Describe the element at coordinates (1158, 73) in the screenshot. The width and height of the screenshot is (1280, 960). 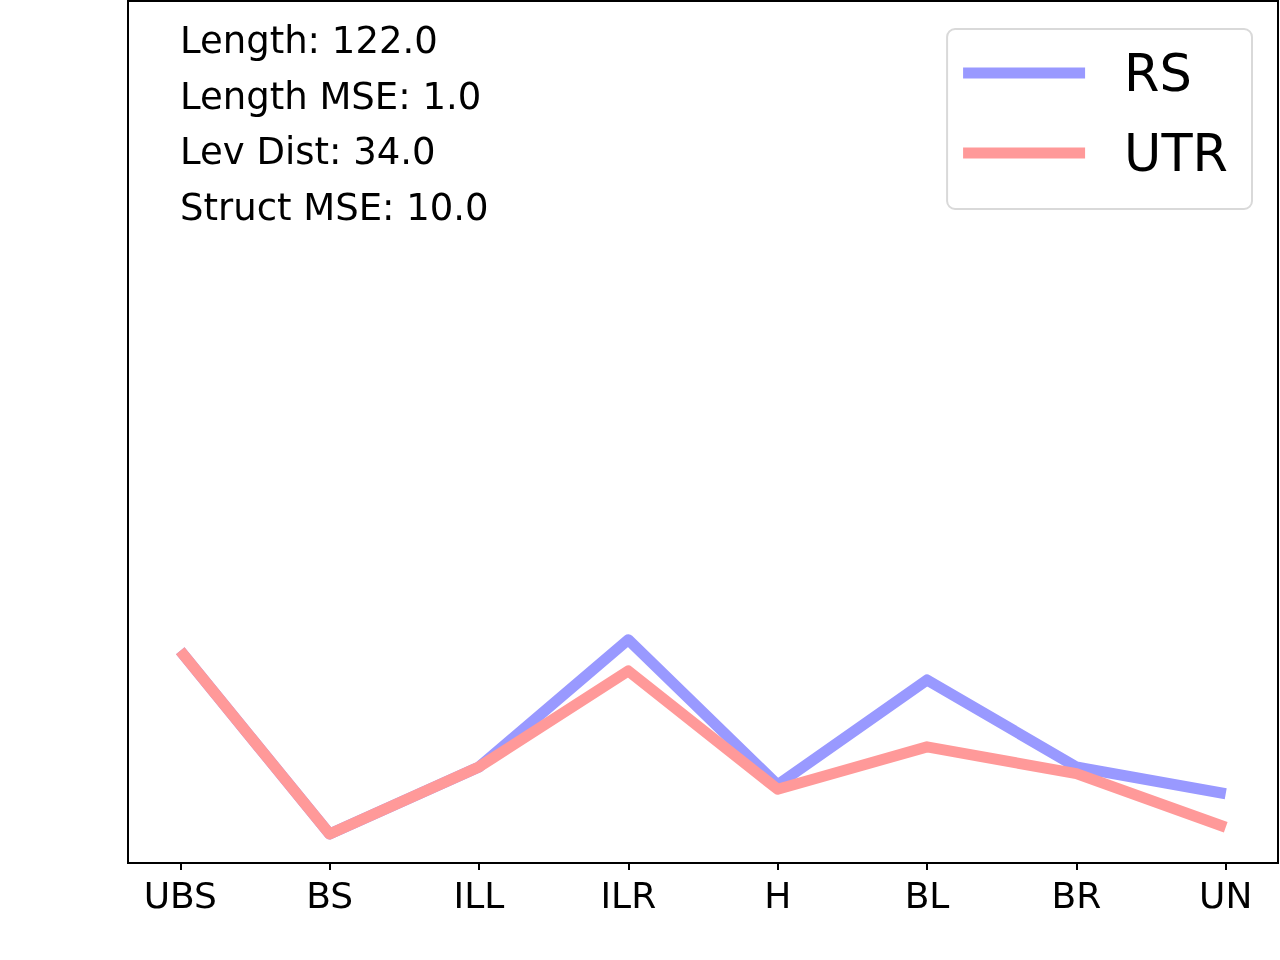
I see `legend-label: RS` at that location.